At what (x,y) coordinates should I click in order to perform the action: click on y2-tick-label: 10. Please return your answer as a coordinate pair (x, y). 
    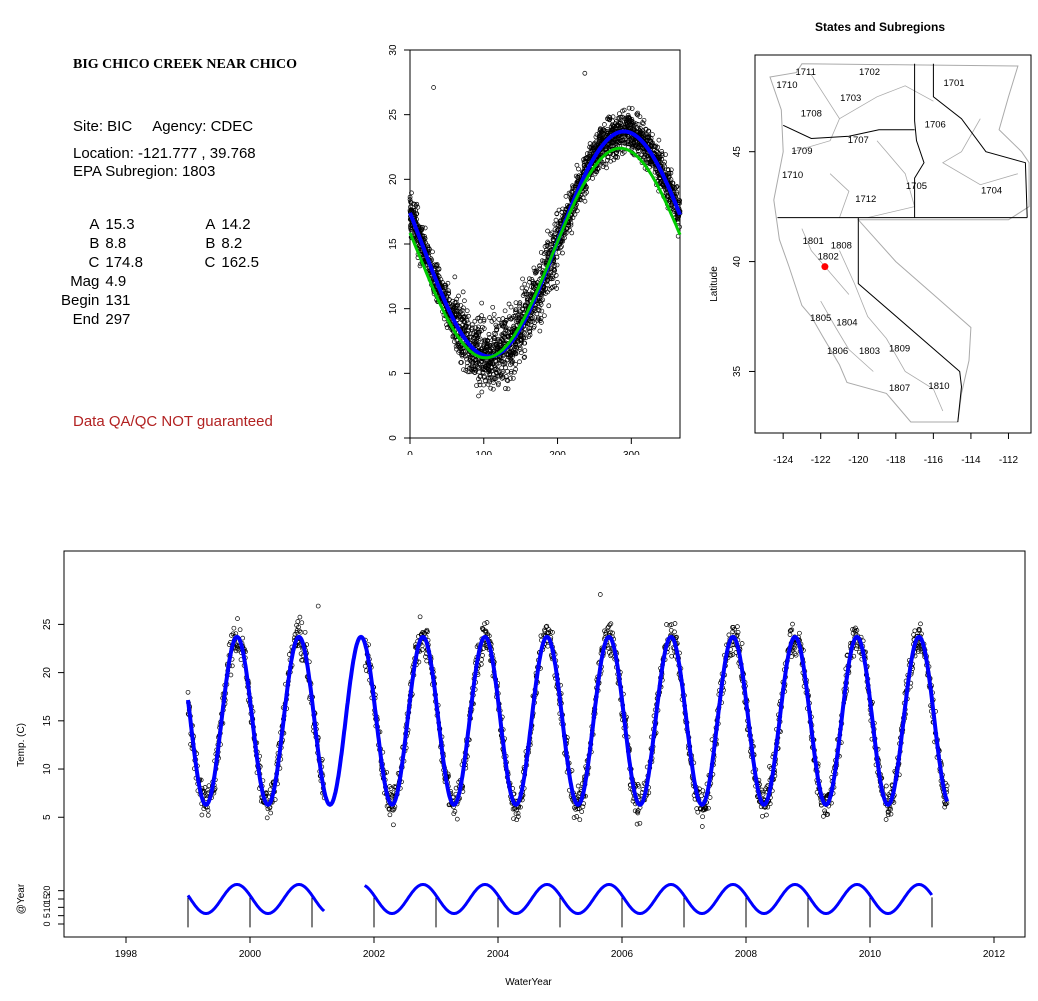
    Looking at the image, I should click on (47, 907).